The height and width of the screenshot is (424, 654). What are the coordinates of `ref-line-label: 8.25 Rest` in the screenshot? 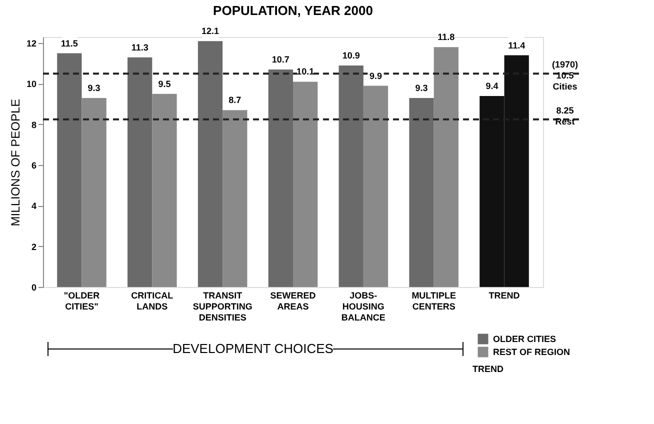 It's located at (565, 115).